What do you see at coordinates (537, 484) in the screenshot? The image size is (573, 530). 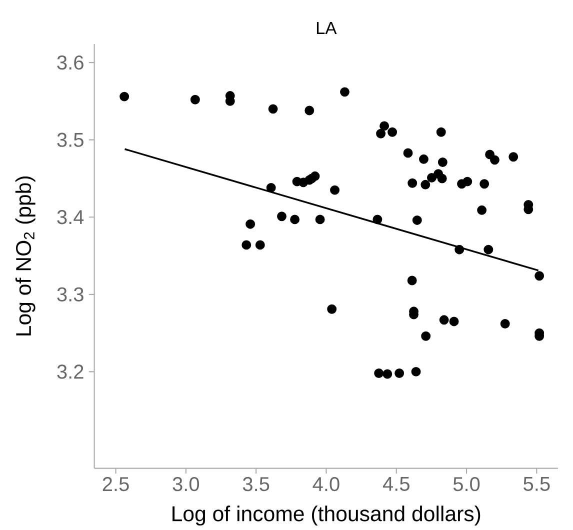 I see `x-tick-label: 5.5` at bounding box center [537, 484].